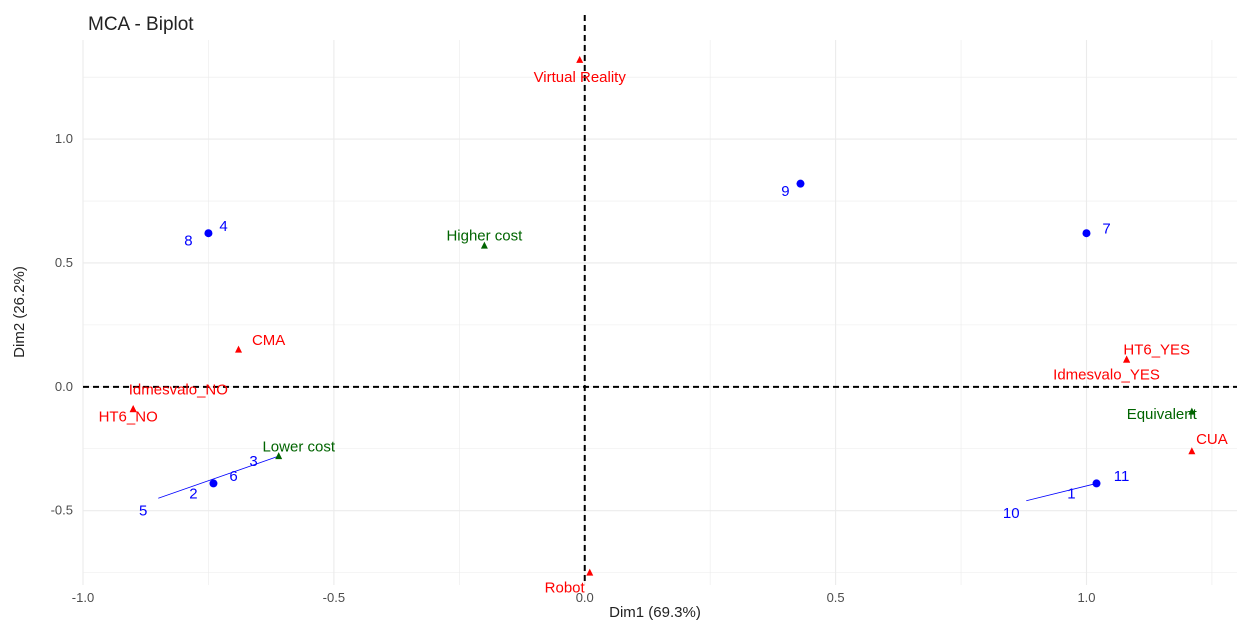  What do you see at coordinates (143, 511) in the screenshot?
I see `individual-label: 5` at bounding box center [143, 511].